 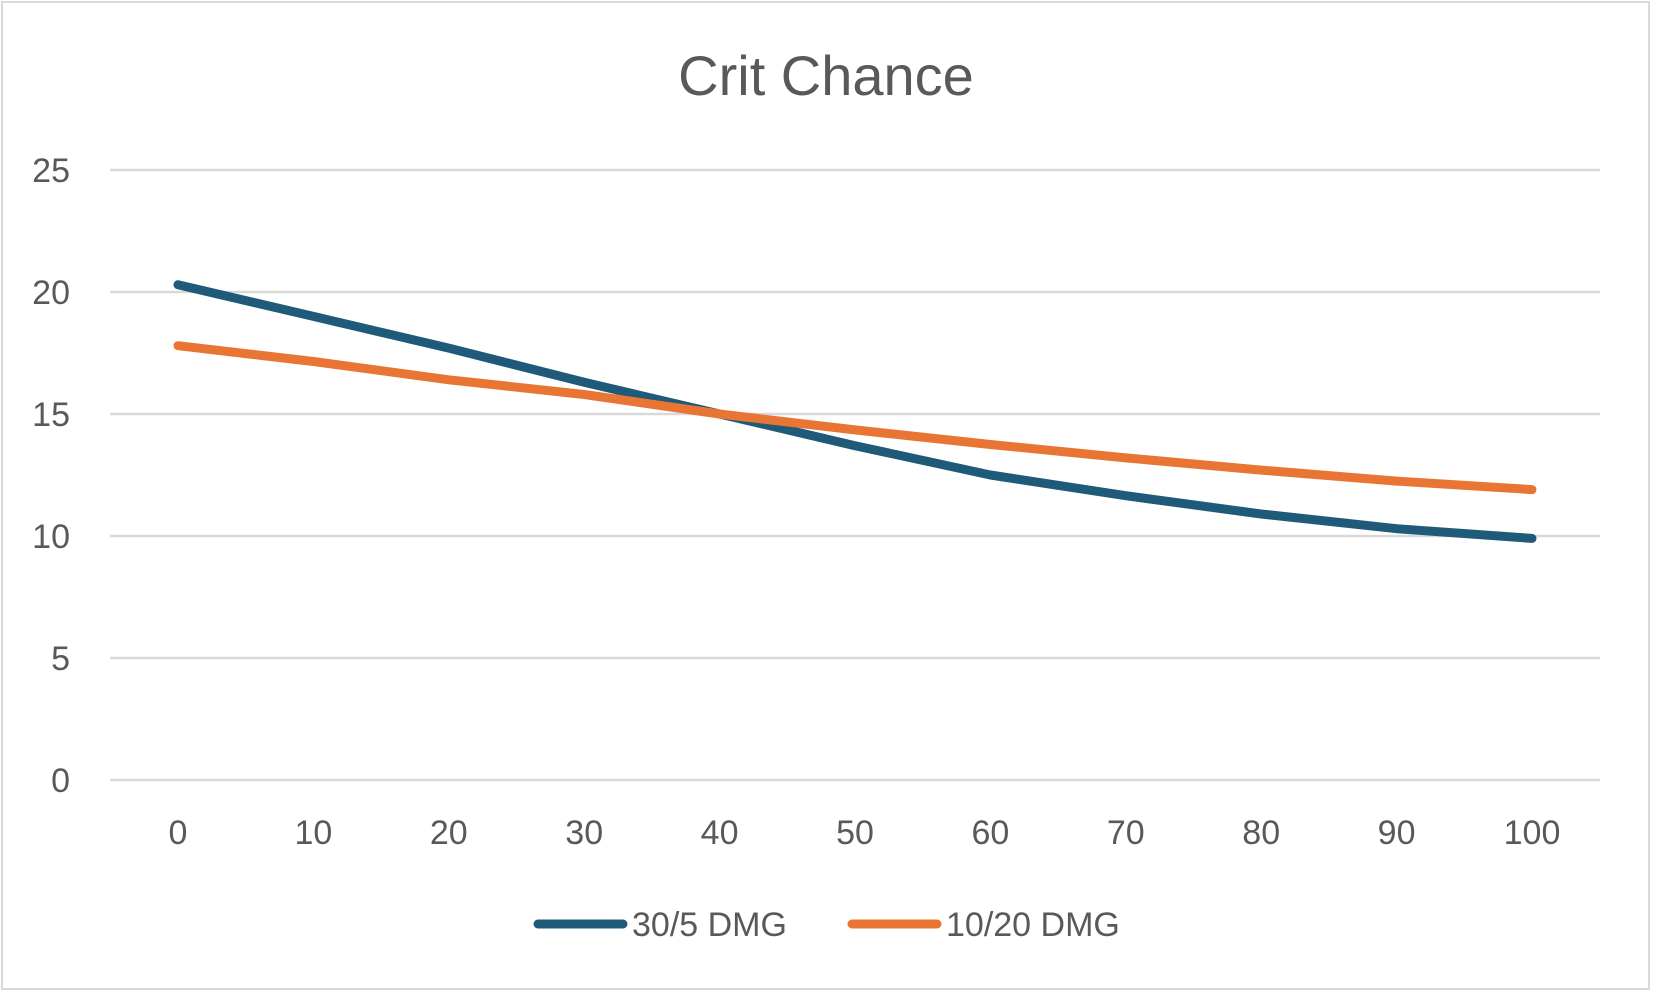 I want to click on x-tick-label: 20, so click(x=449, y=833).